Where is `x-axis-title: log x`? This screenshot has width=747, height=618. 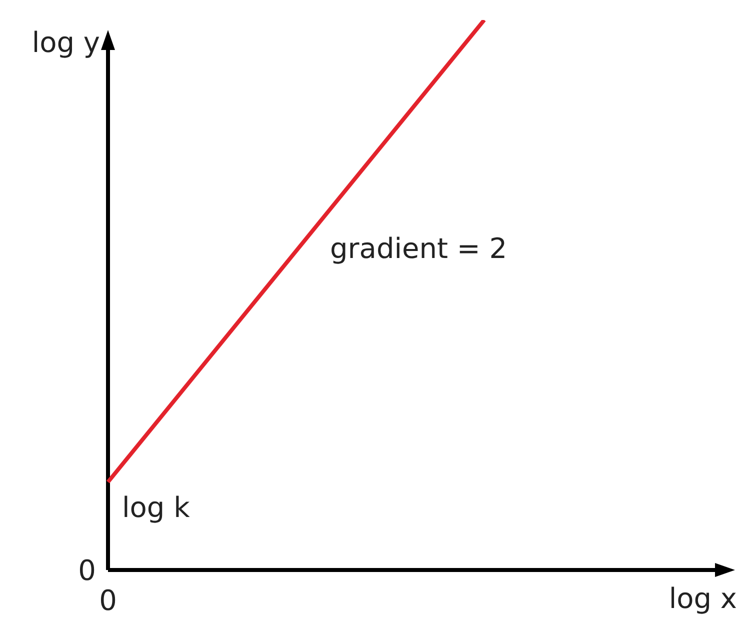
x-axis-title: log x is located at coordinates (702, 598).